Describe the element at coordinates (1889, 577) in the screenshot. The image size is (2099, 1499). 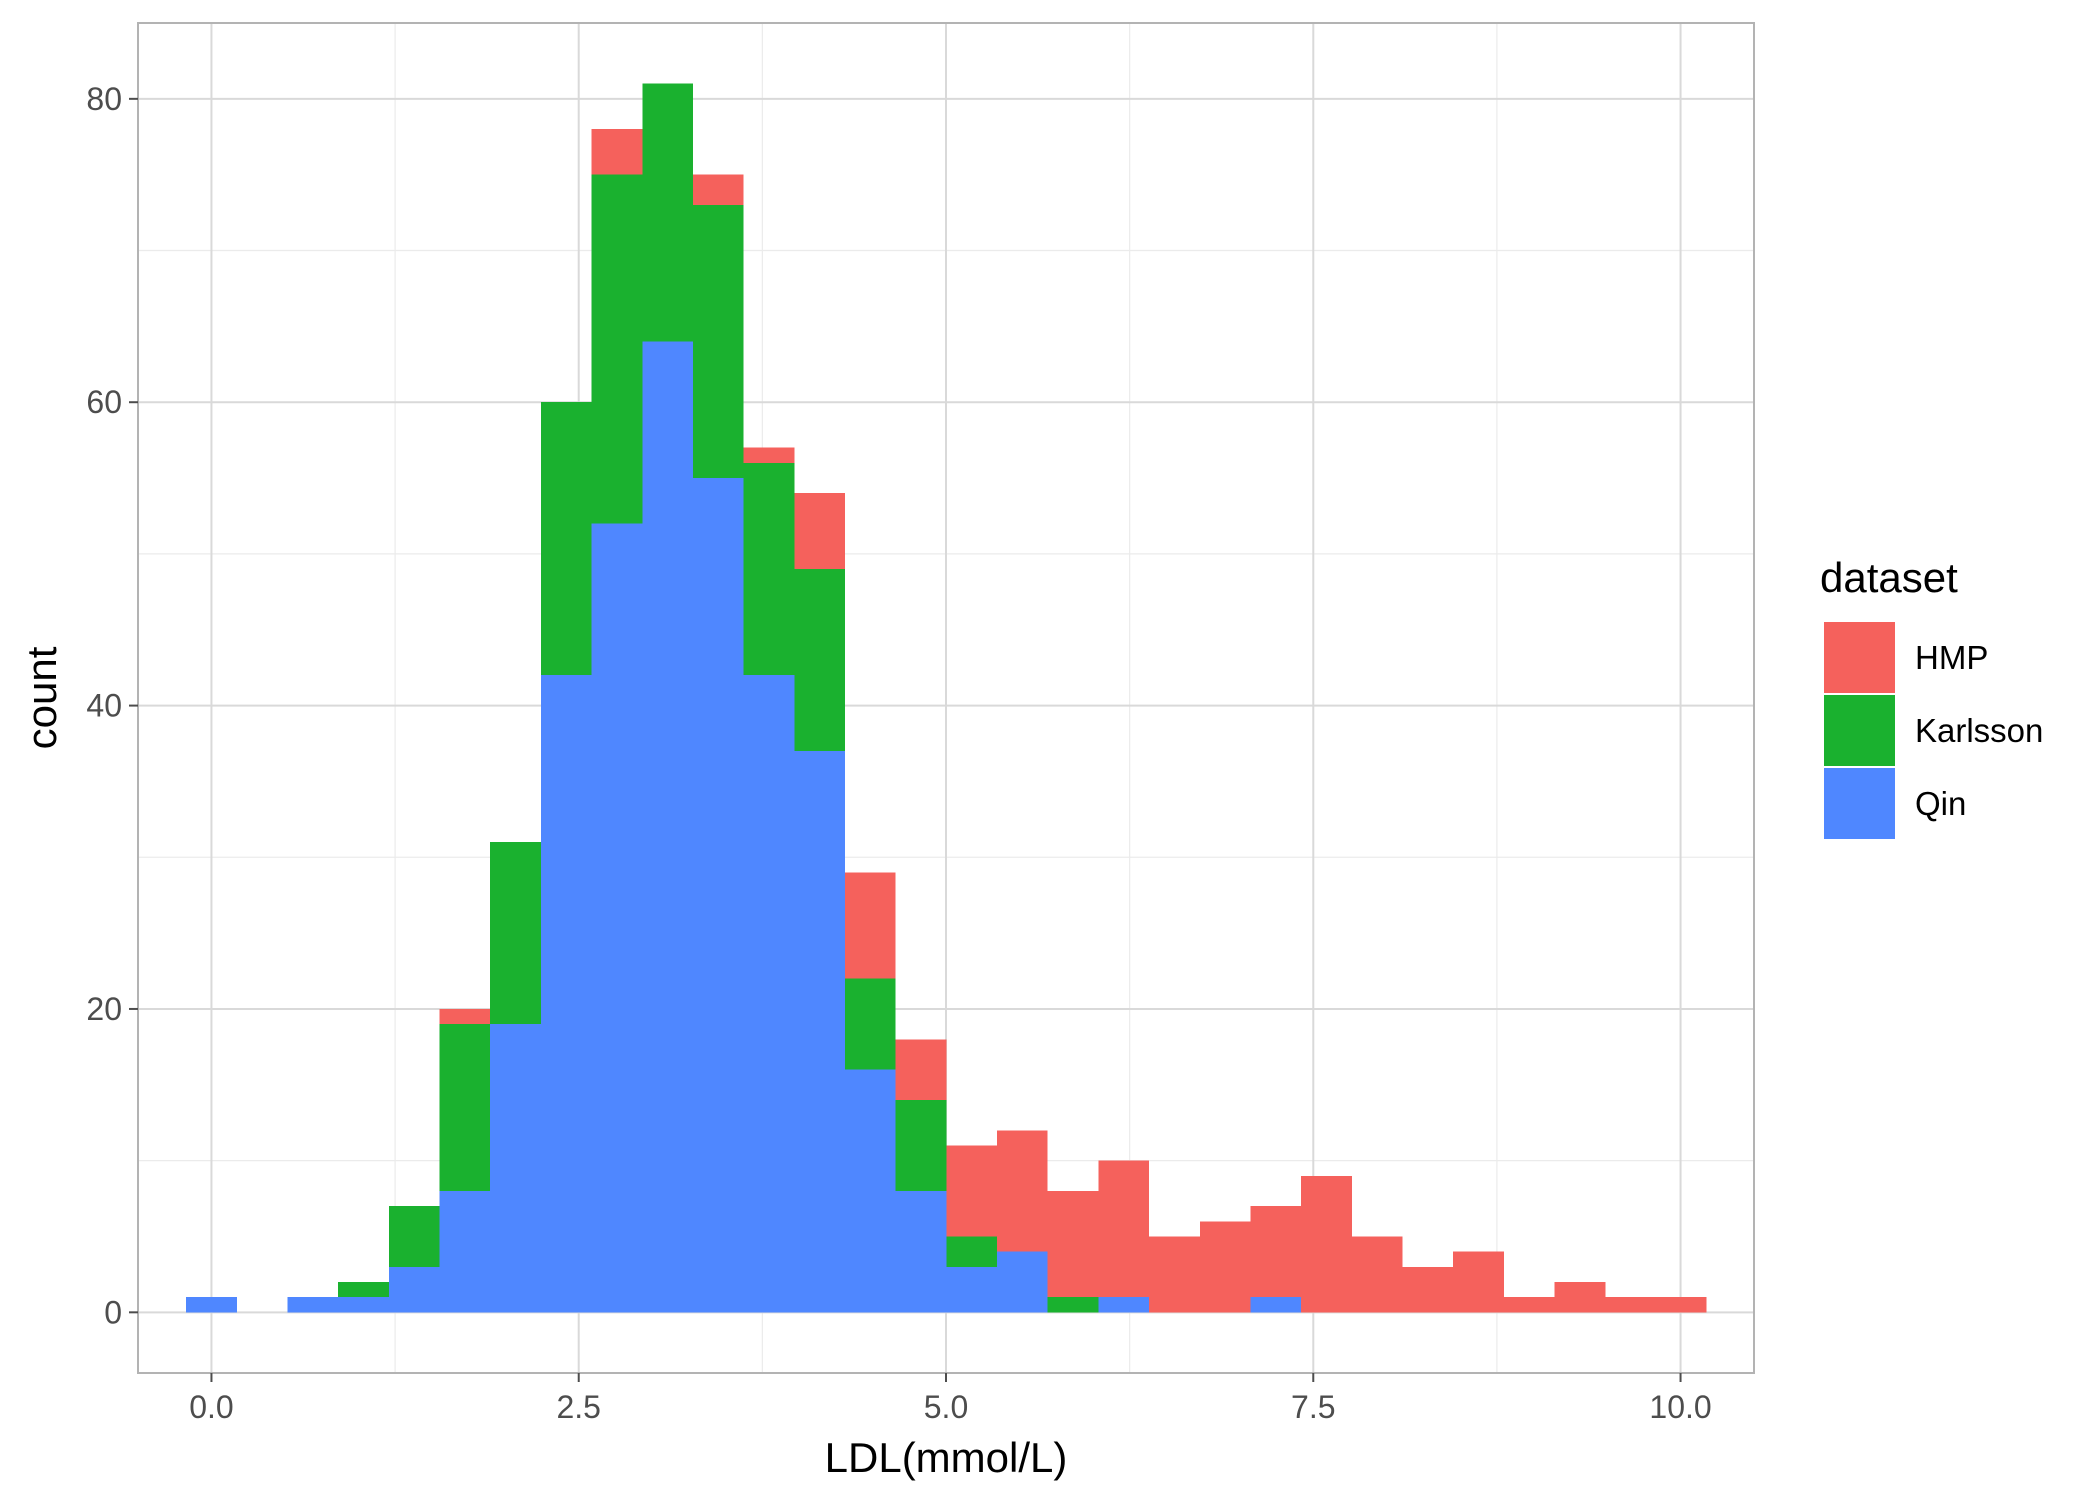
I see `legend-title: dataset` at that location.